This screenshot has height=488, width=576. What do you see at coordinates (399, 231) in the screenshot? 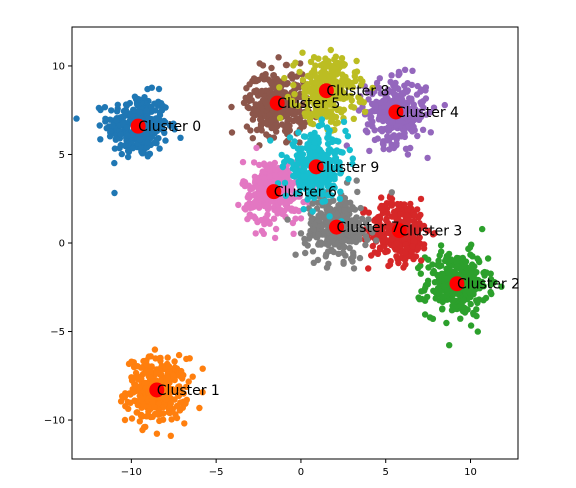
I see `cluster-3-centroid-marker` at bounding box center [399, 231].